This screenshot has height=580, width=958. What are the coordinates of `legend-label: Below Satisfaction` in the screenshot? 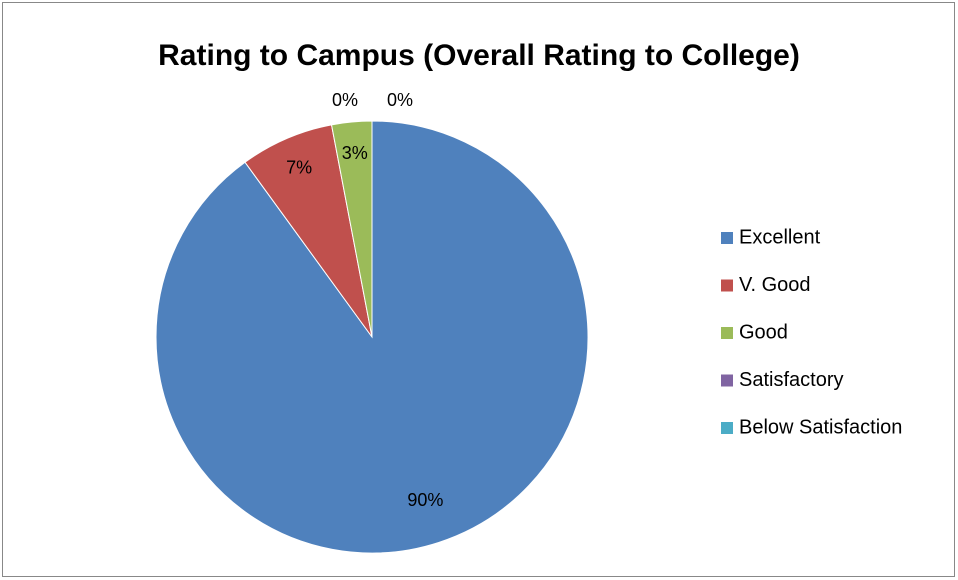 It's located at (820, 427).